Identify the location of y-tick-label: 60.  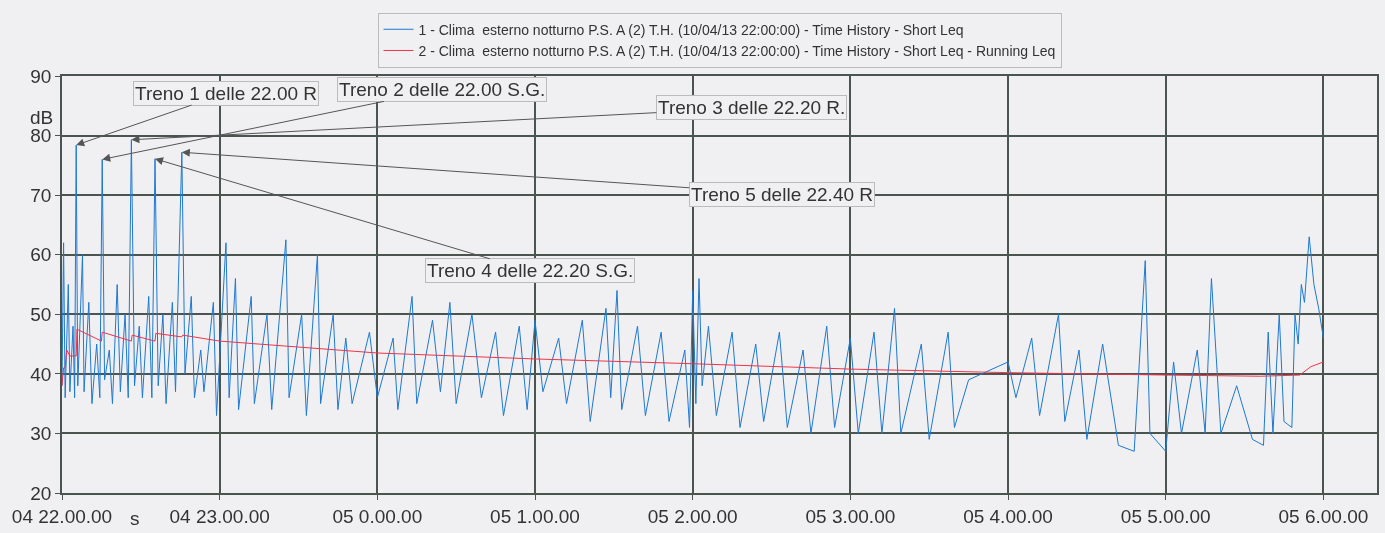
(41, 255).